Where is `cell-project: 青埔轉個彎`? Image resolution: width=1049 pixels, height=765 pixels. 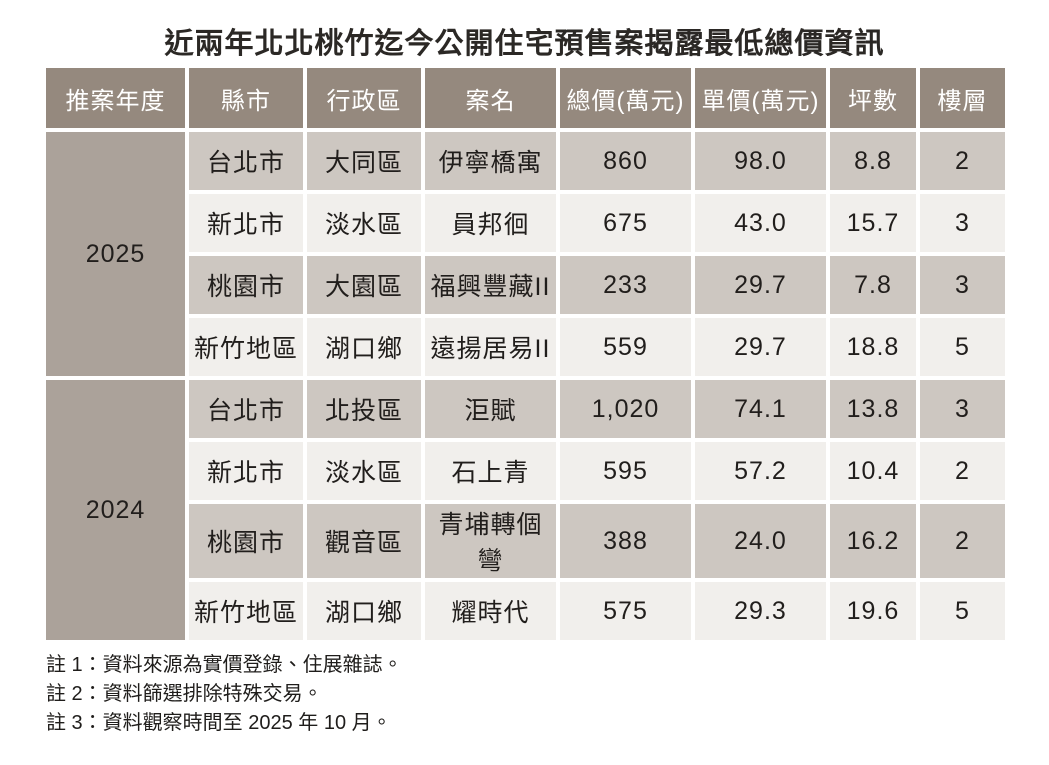 cell-project: 青埔轉個彎 is located at coordinates (490, 541).